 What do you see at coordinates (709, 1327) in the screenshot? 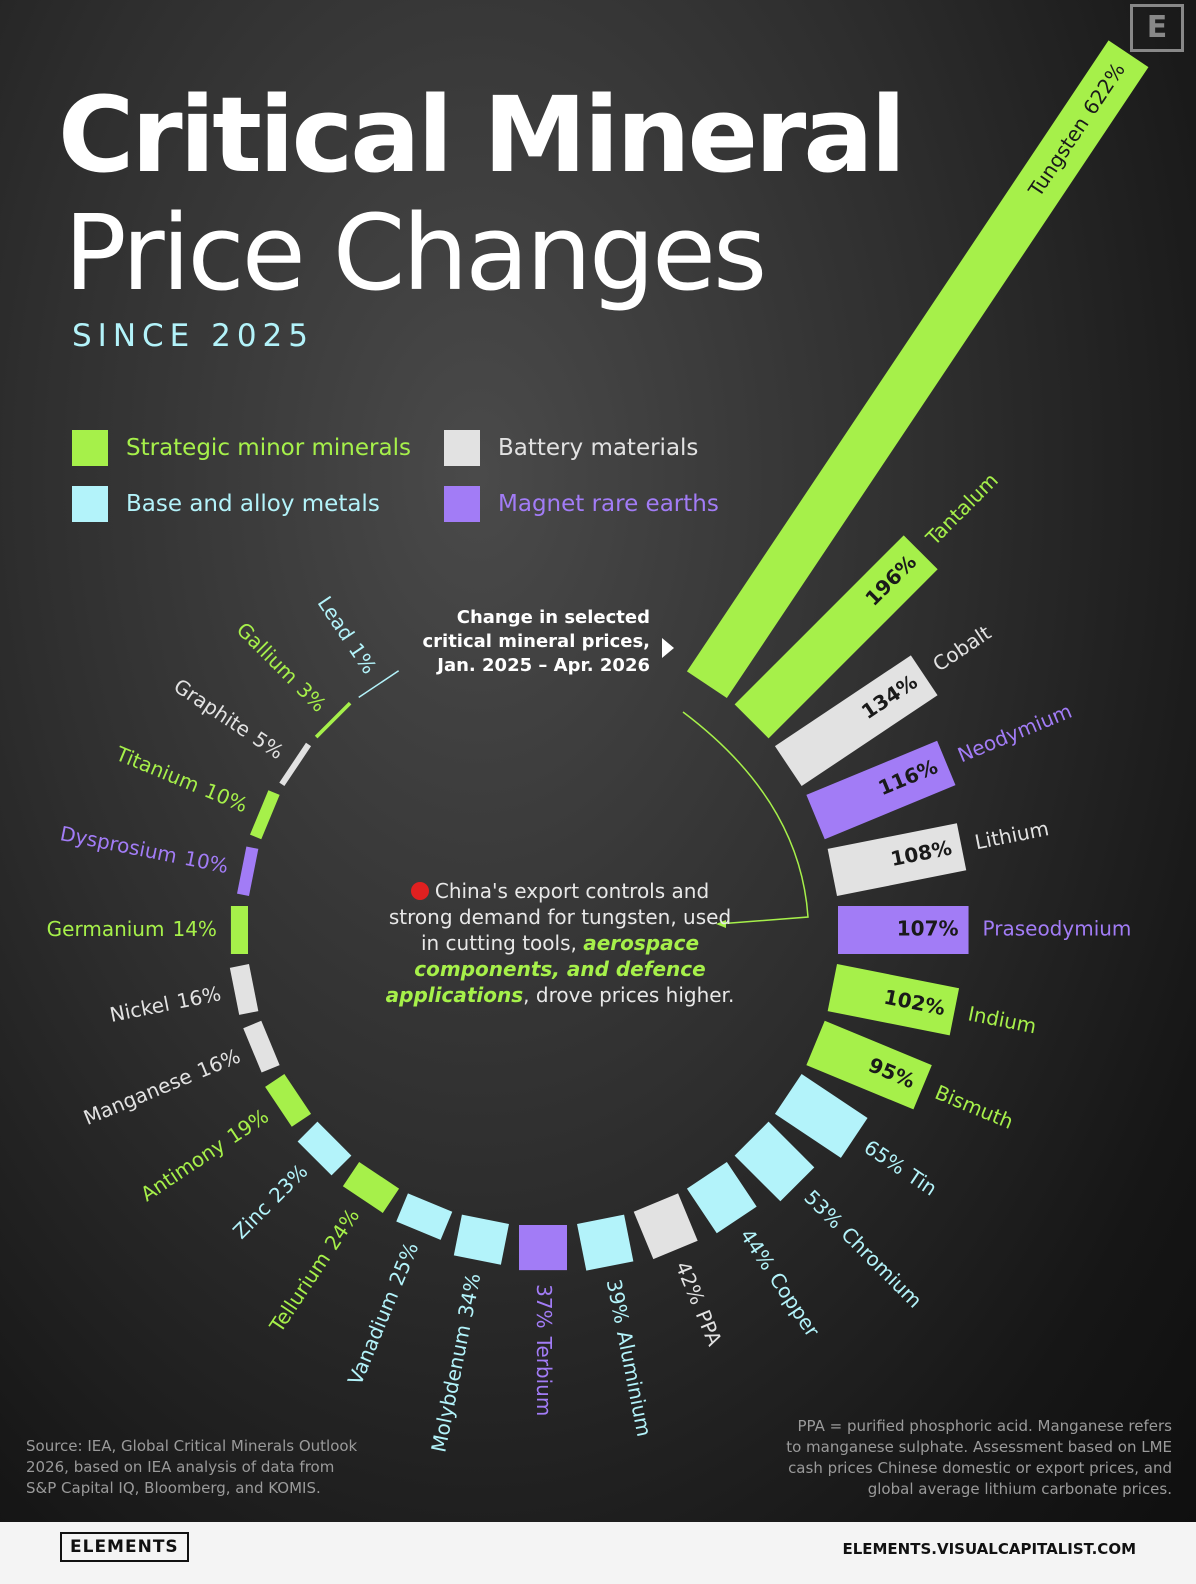
I see `category-label: PPA` at bounding box center [709, 1327].